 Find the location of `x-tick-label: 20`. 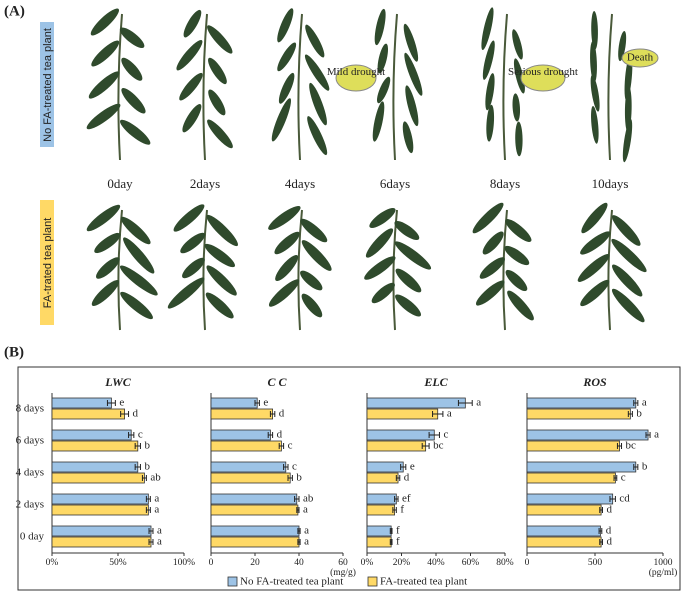

x-tick-label: 20 is located at coordinates (255, 563).